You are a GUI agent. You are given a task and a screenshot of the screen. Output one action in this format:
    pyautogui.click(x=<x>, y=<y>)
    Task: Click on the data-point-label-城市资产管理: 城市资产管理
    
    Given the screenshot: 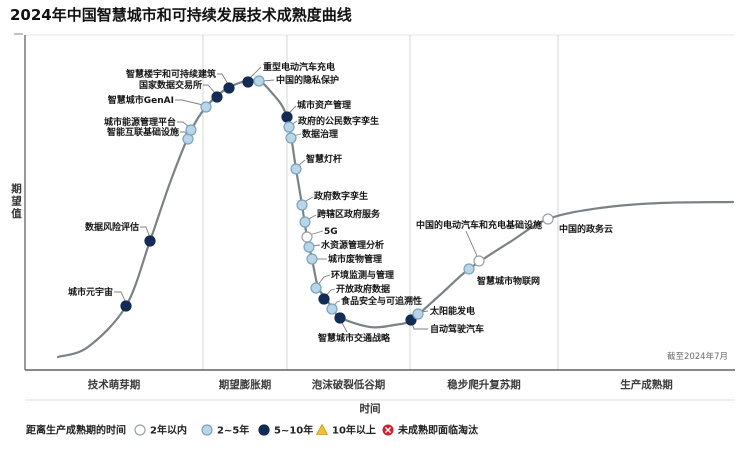 What is the action you would take?
    pyautogui.click(x=324, y=105)
    